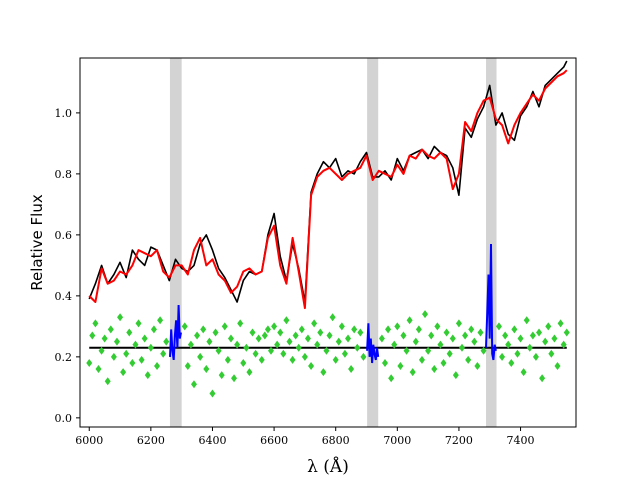 The width and height of the screenshot is (640, 480). Describe the element at coordinates (305, 437) in the screenshot. I see `x-axis: 6000 6200 6400 6600 6800 7000 7200 7400` at that location.